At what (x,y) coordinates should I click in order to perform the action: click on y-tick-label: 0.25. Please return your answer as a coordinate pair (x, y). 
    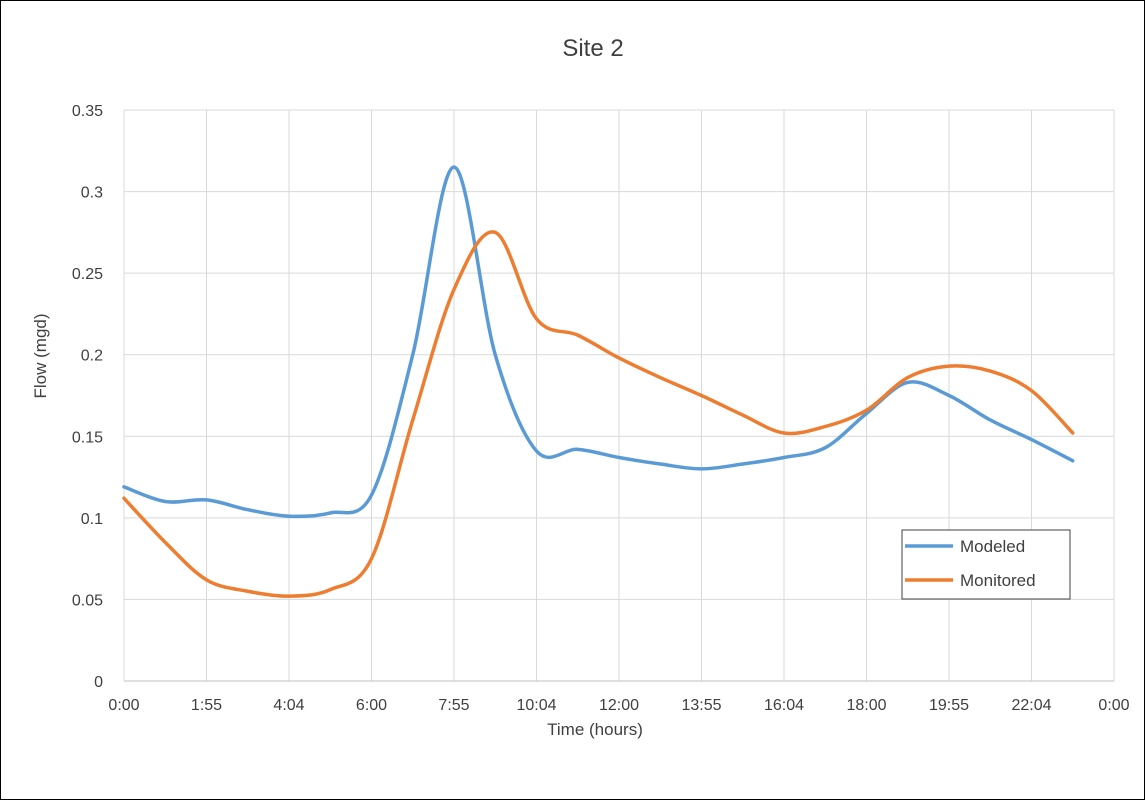
    Looking at the image, I should click on (87, 274).